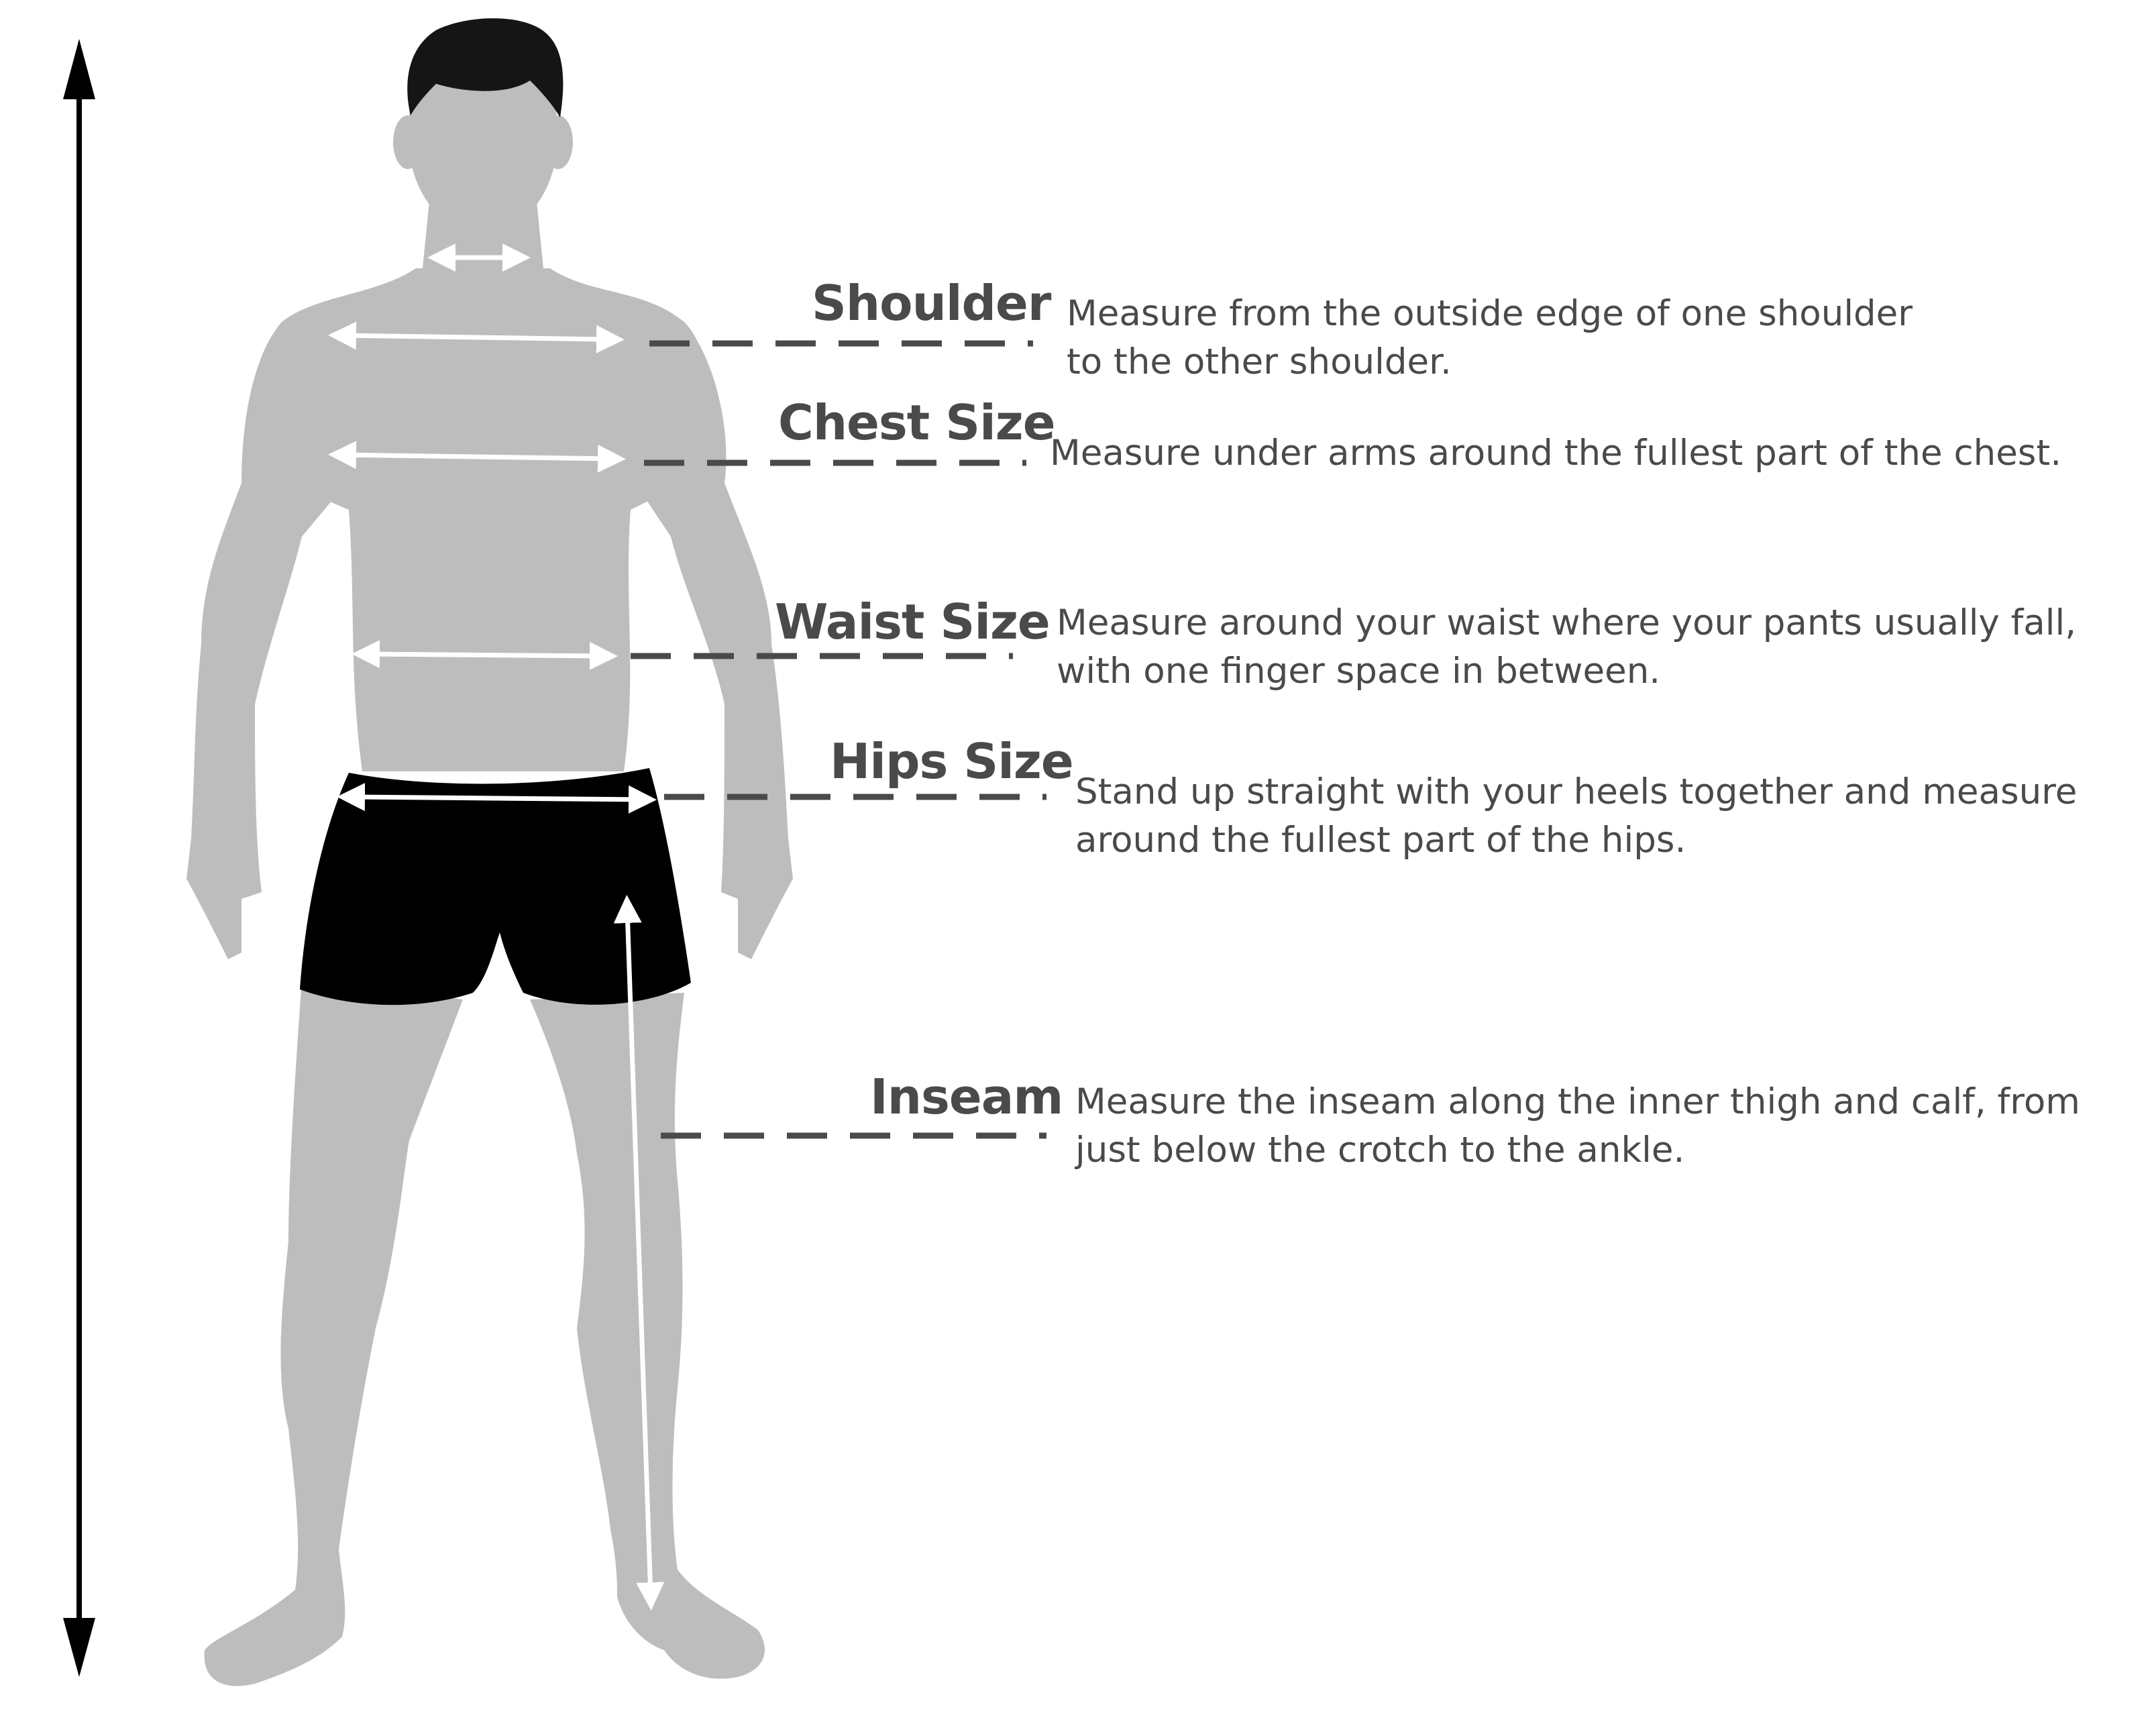  What do you see at coordinates (966, 1097) in the screenshot?
I see `inseam-title: Inseam` at bounding box center [966, 1097].